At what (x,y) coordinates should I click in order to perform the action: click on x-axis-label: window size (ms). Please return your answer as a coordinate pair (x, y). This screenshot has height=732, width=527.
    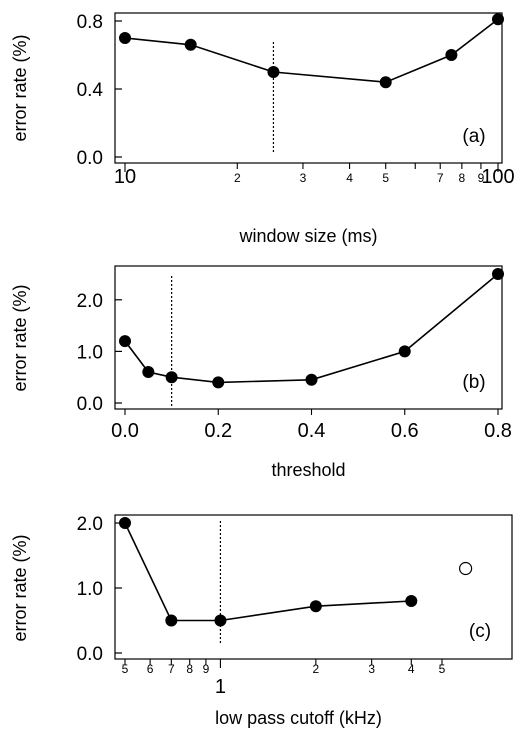
    Looking at the image, I should click on (307, 236).